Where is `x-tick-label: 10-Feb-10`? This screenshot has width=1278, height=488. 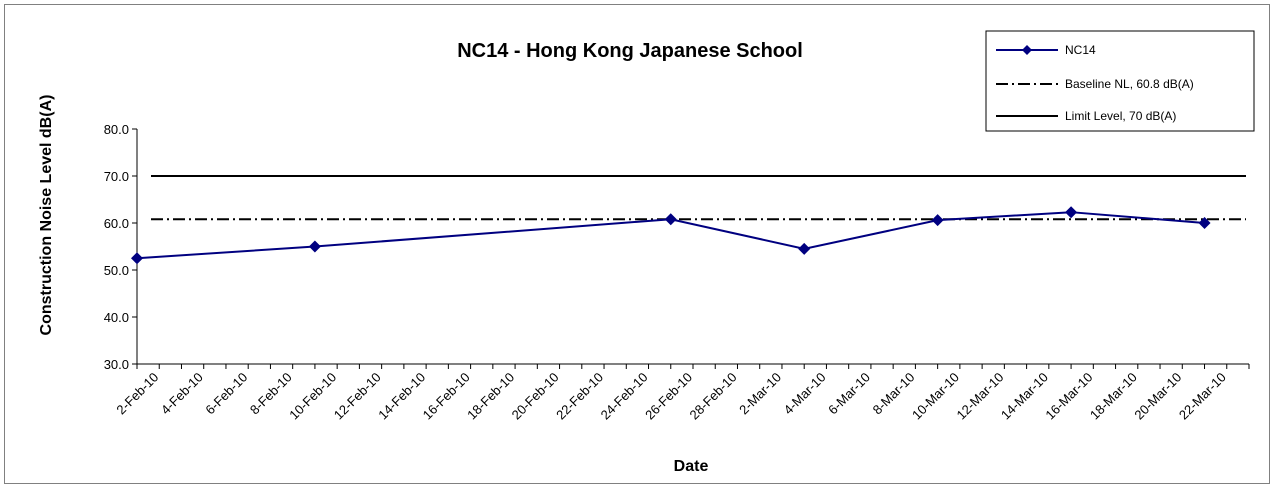
x-tick-label: 10-Feb-10 is located at coordinates (312, 396).